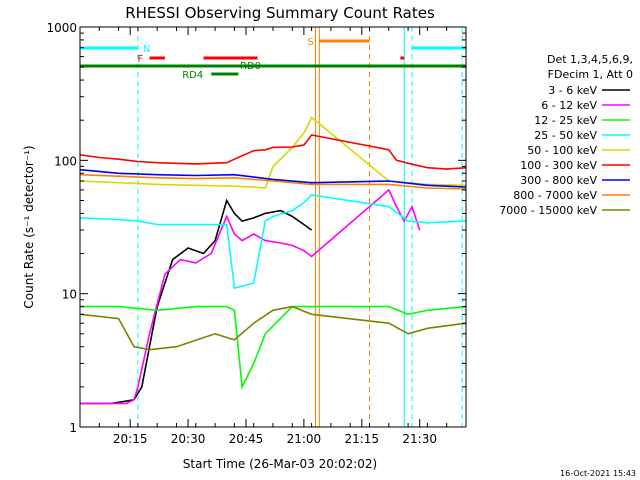 This screenshot has height=480, width=640. What do you see at coordinates (565, 135) in the screenshot?
I see `legend-label-3: 25 - 50 keV` at bounding box center [565, 135].